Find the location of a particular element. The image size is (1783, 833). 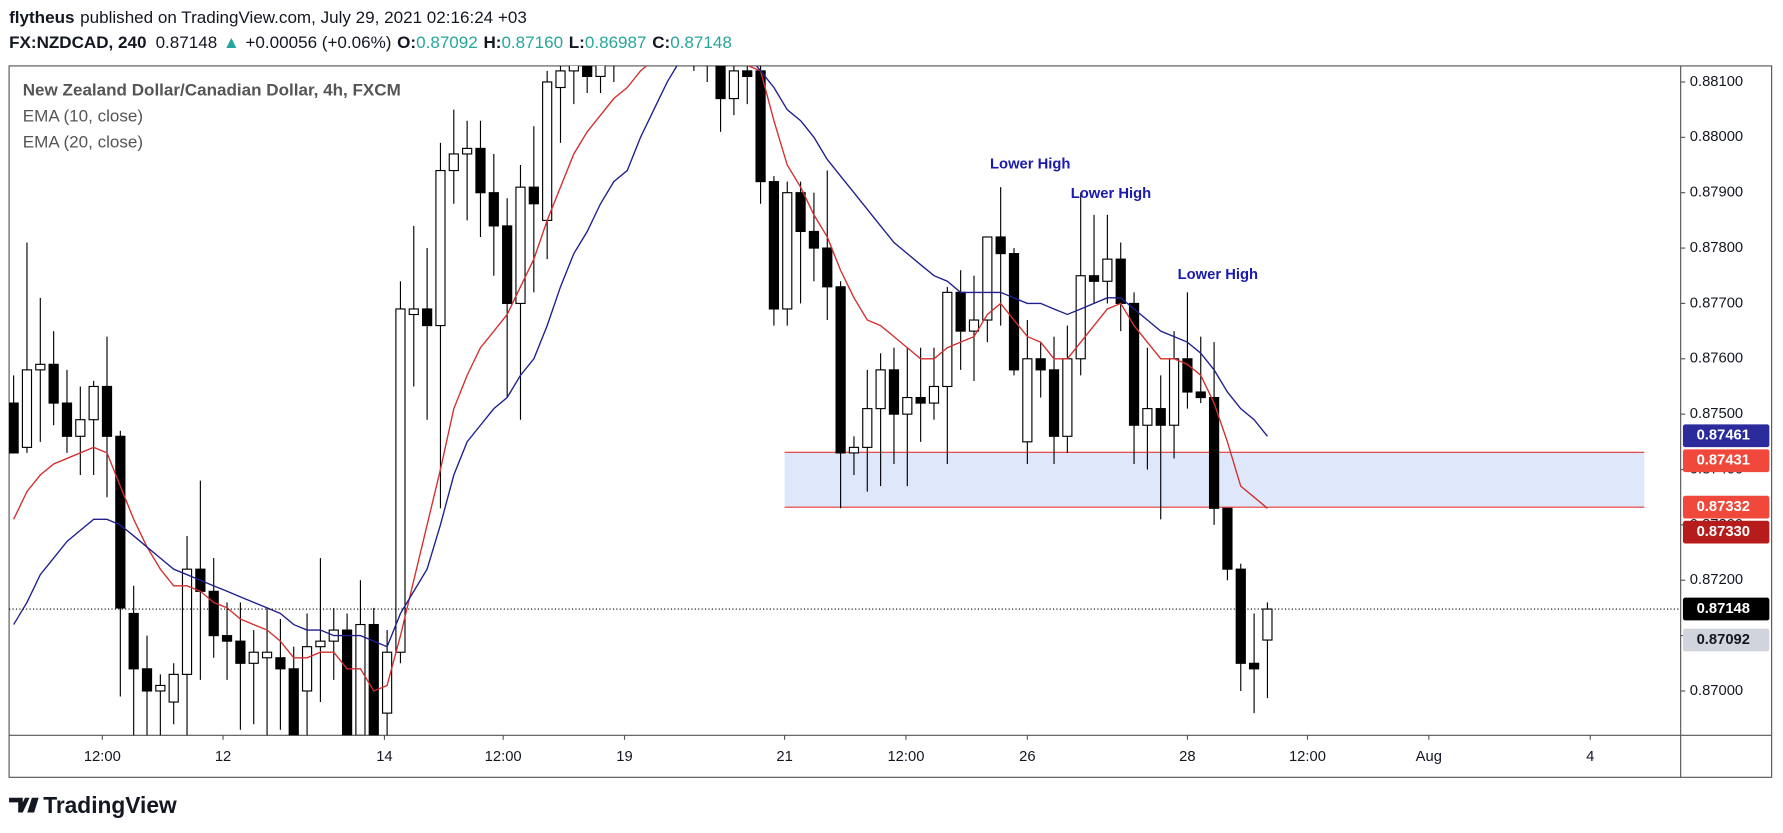

ohlc-value: 0.87160 is located at coordinates (532, 42).